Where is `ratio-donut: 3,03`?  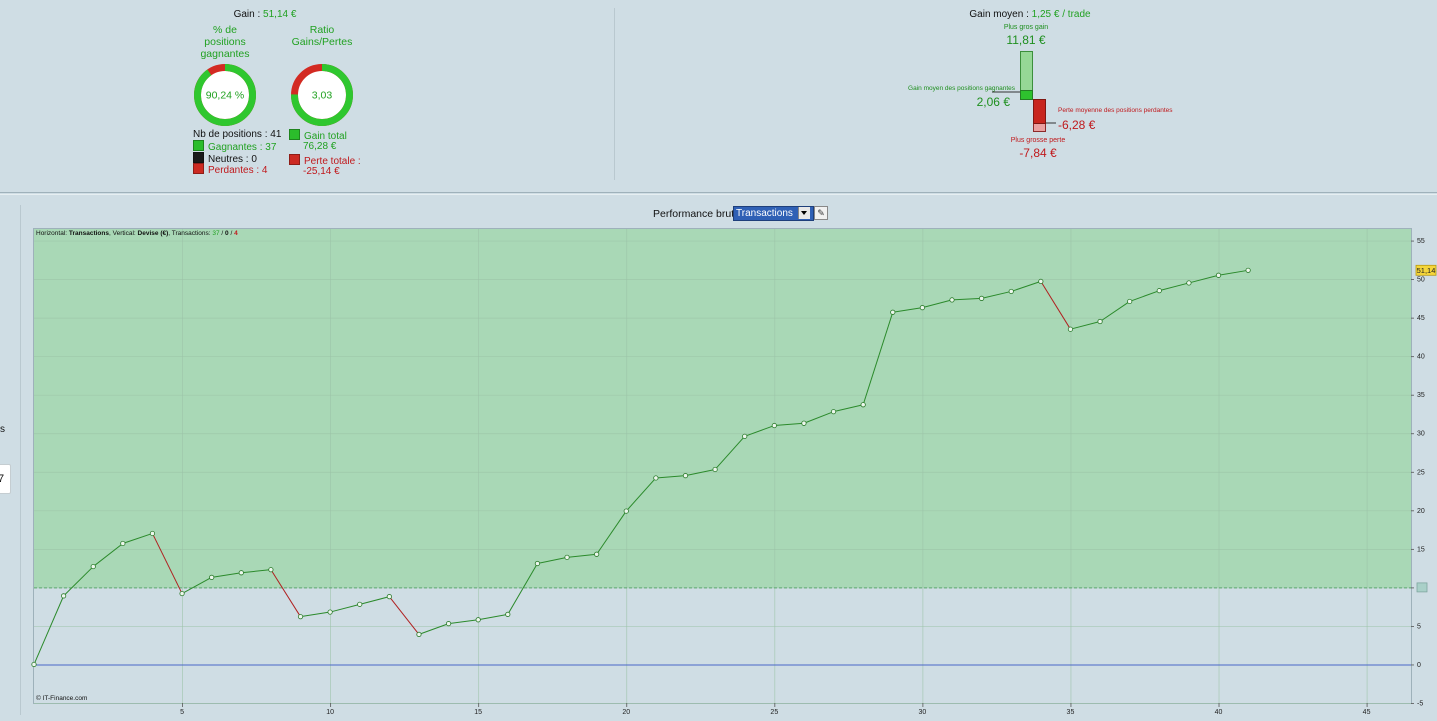 ratio-donut: 3,03 is located at coordinates (322, 95).